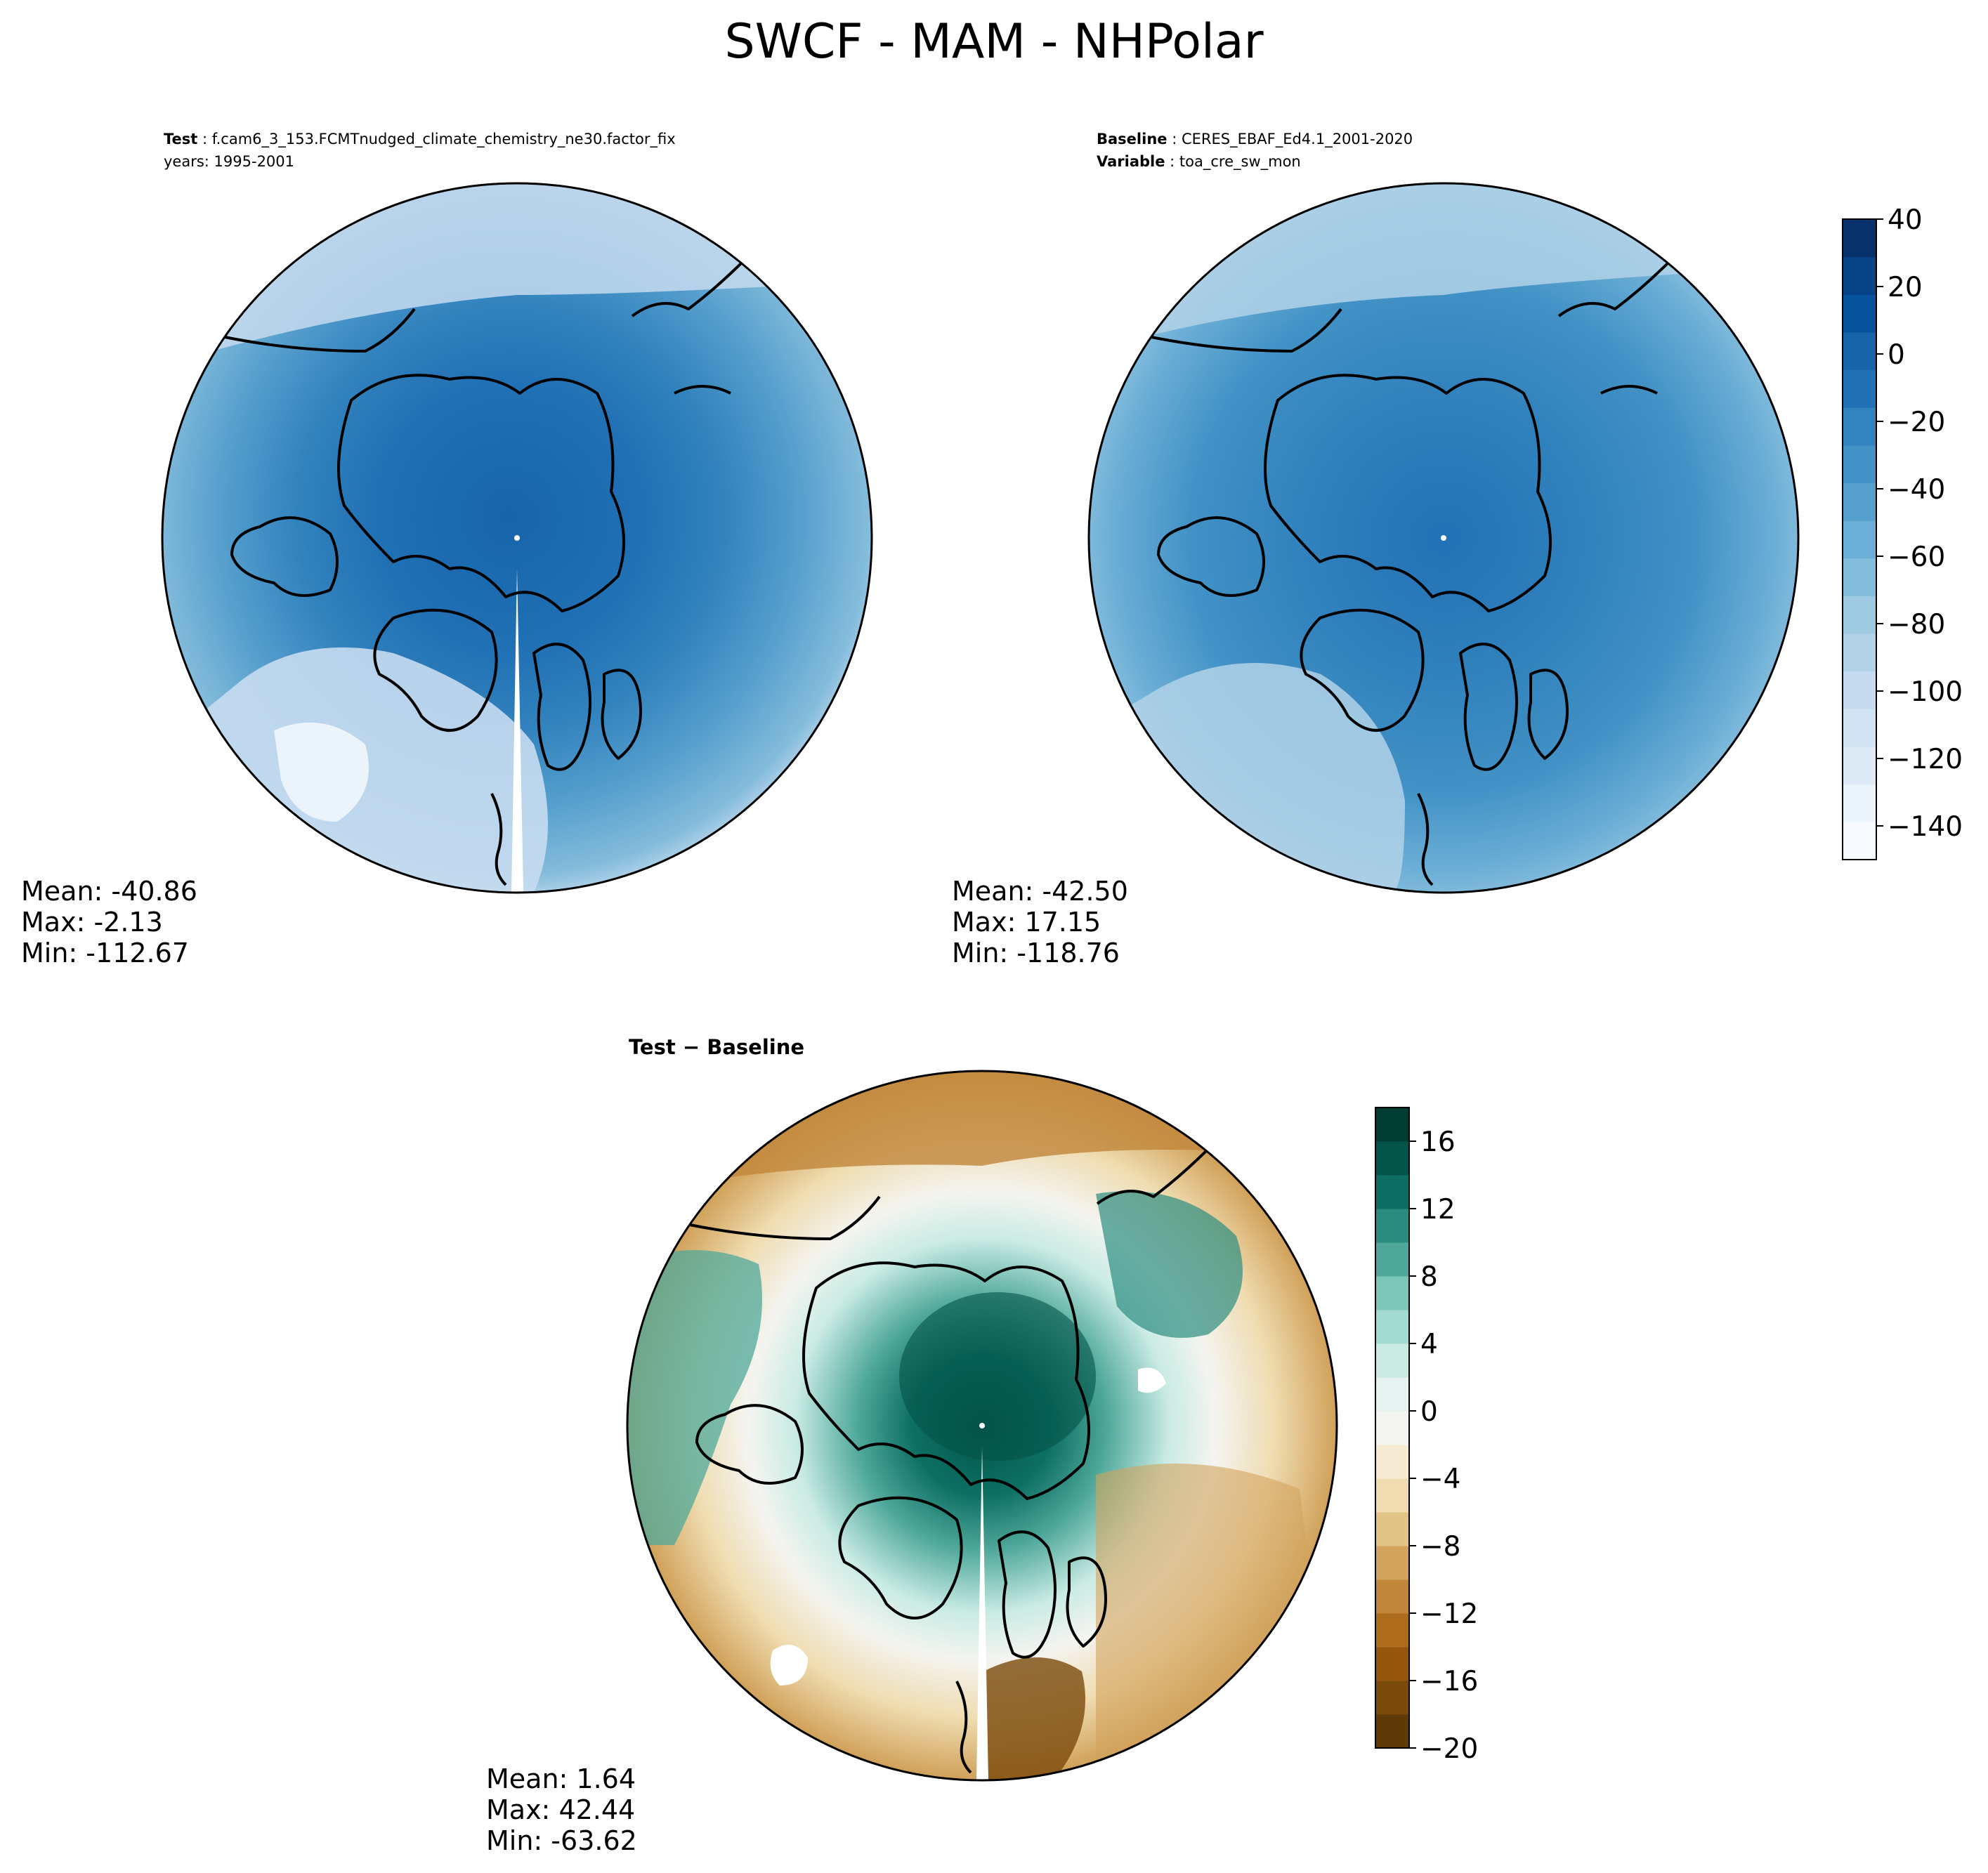  Describe the element at coordinates (1916, 422) in the screenshot. I see `colorbar-main-tick-label: −20` at that location.